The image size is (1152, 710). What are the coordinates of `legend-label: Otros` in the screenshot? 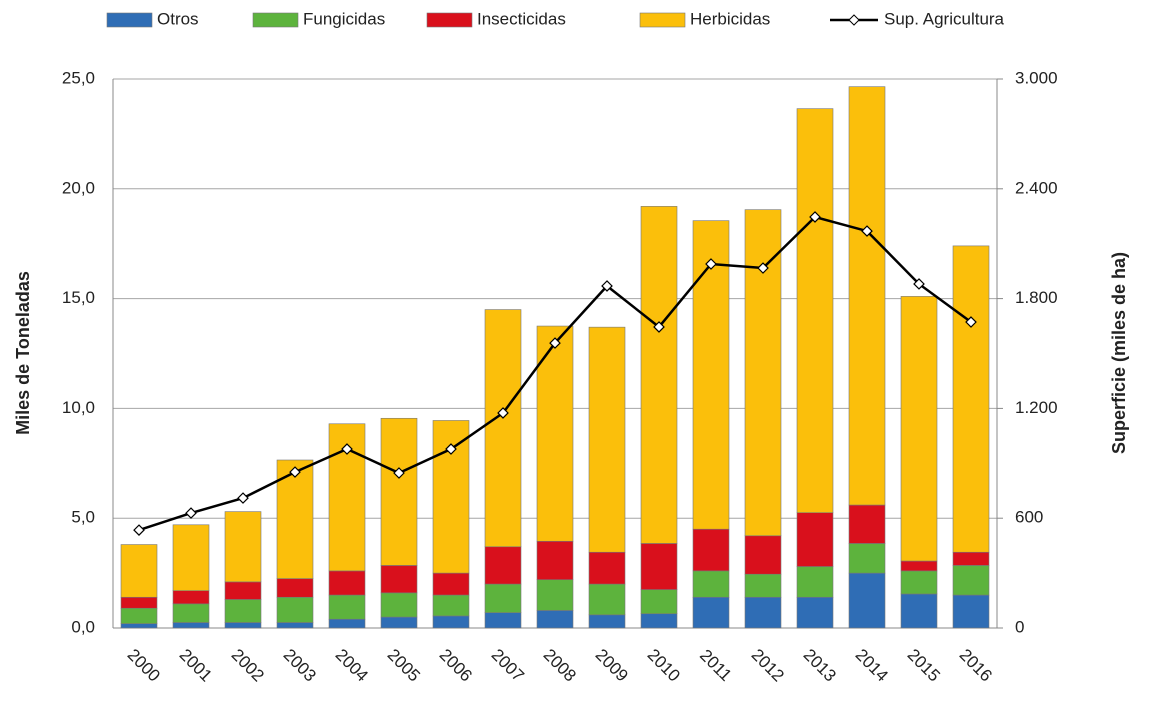 It's located at (178, 18).